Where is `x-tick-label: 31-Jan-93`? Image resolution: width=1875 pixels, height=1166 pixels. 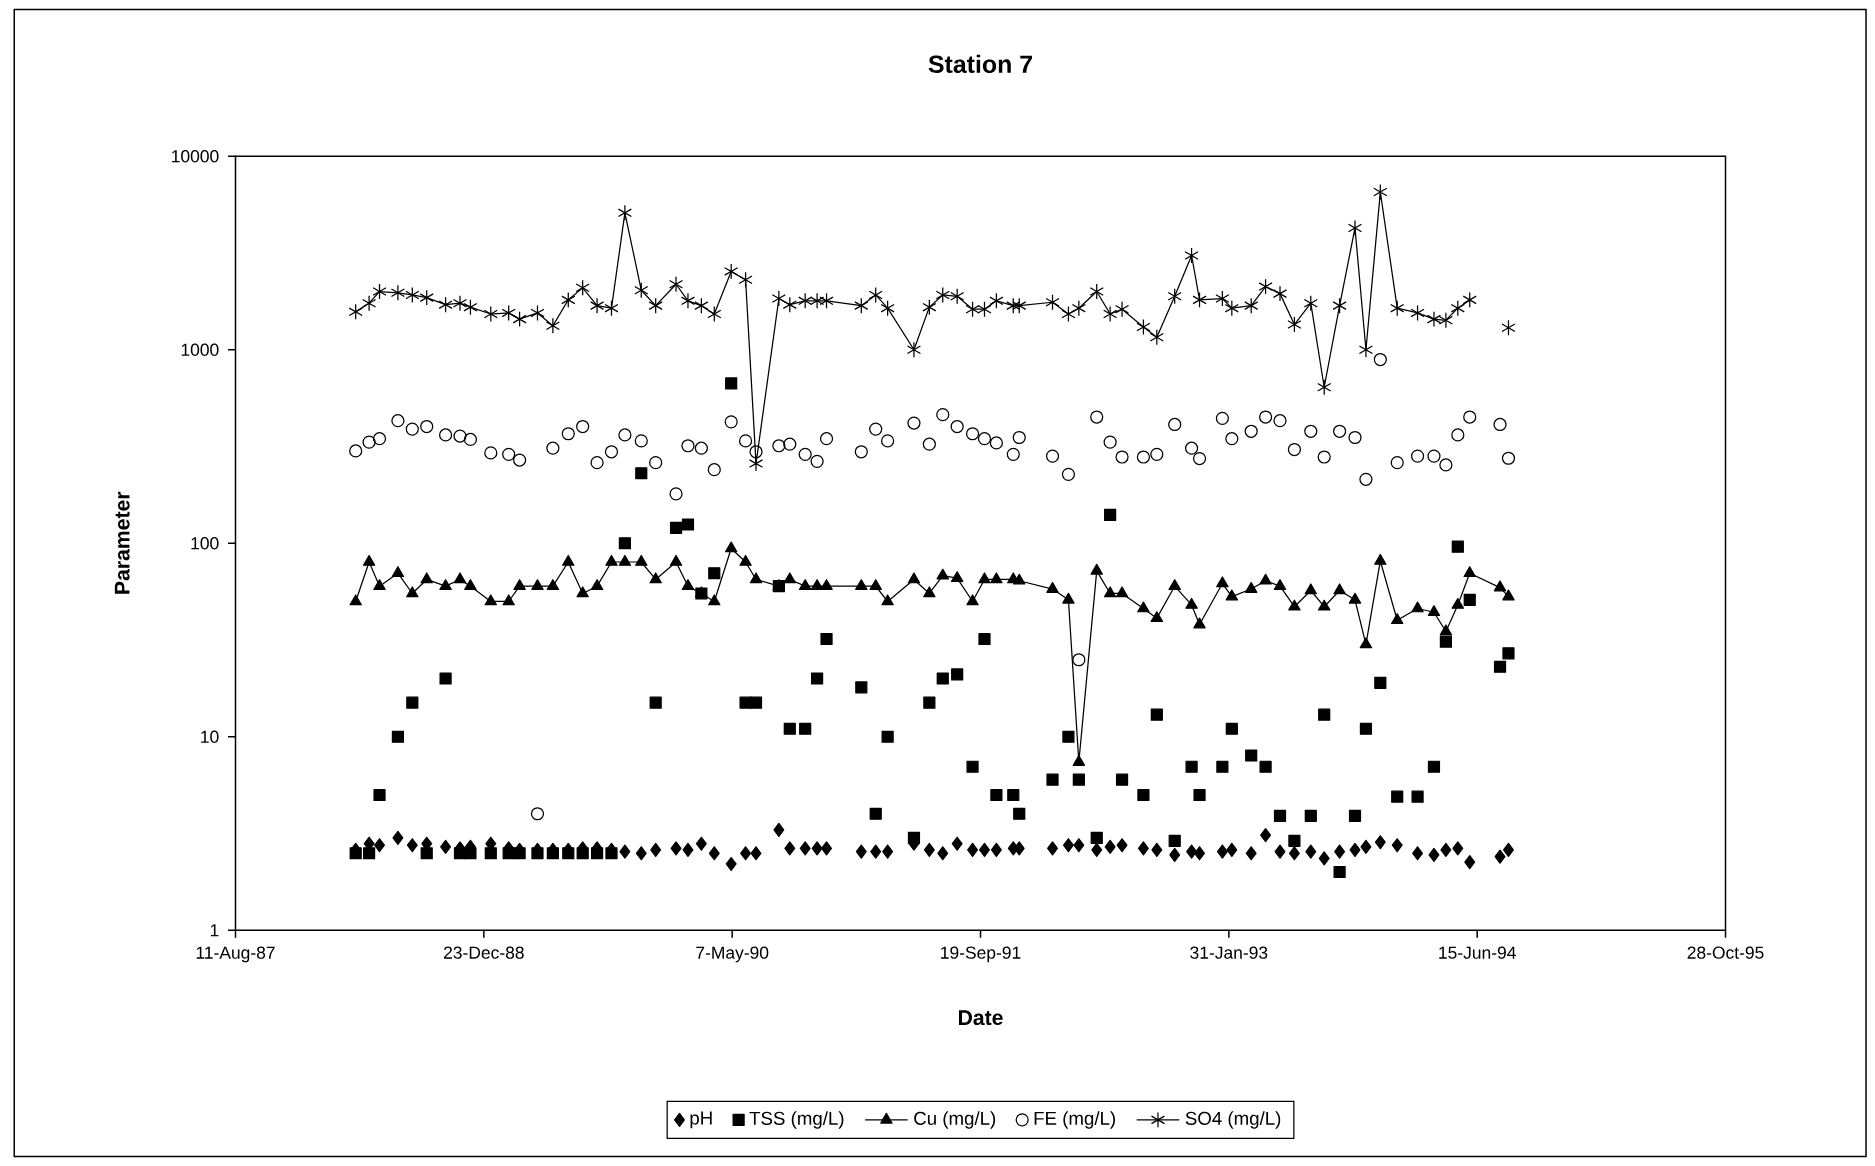
x-tick-label: 31-Jan-93 is located at coordinates (1229, 952).